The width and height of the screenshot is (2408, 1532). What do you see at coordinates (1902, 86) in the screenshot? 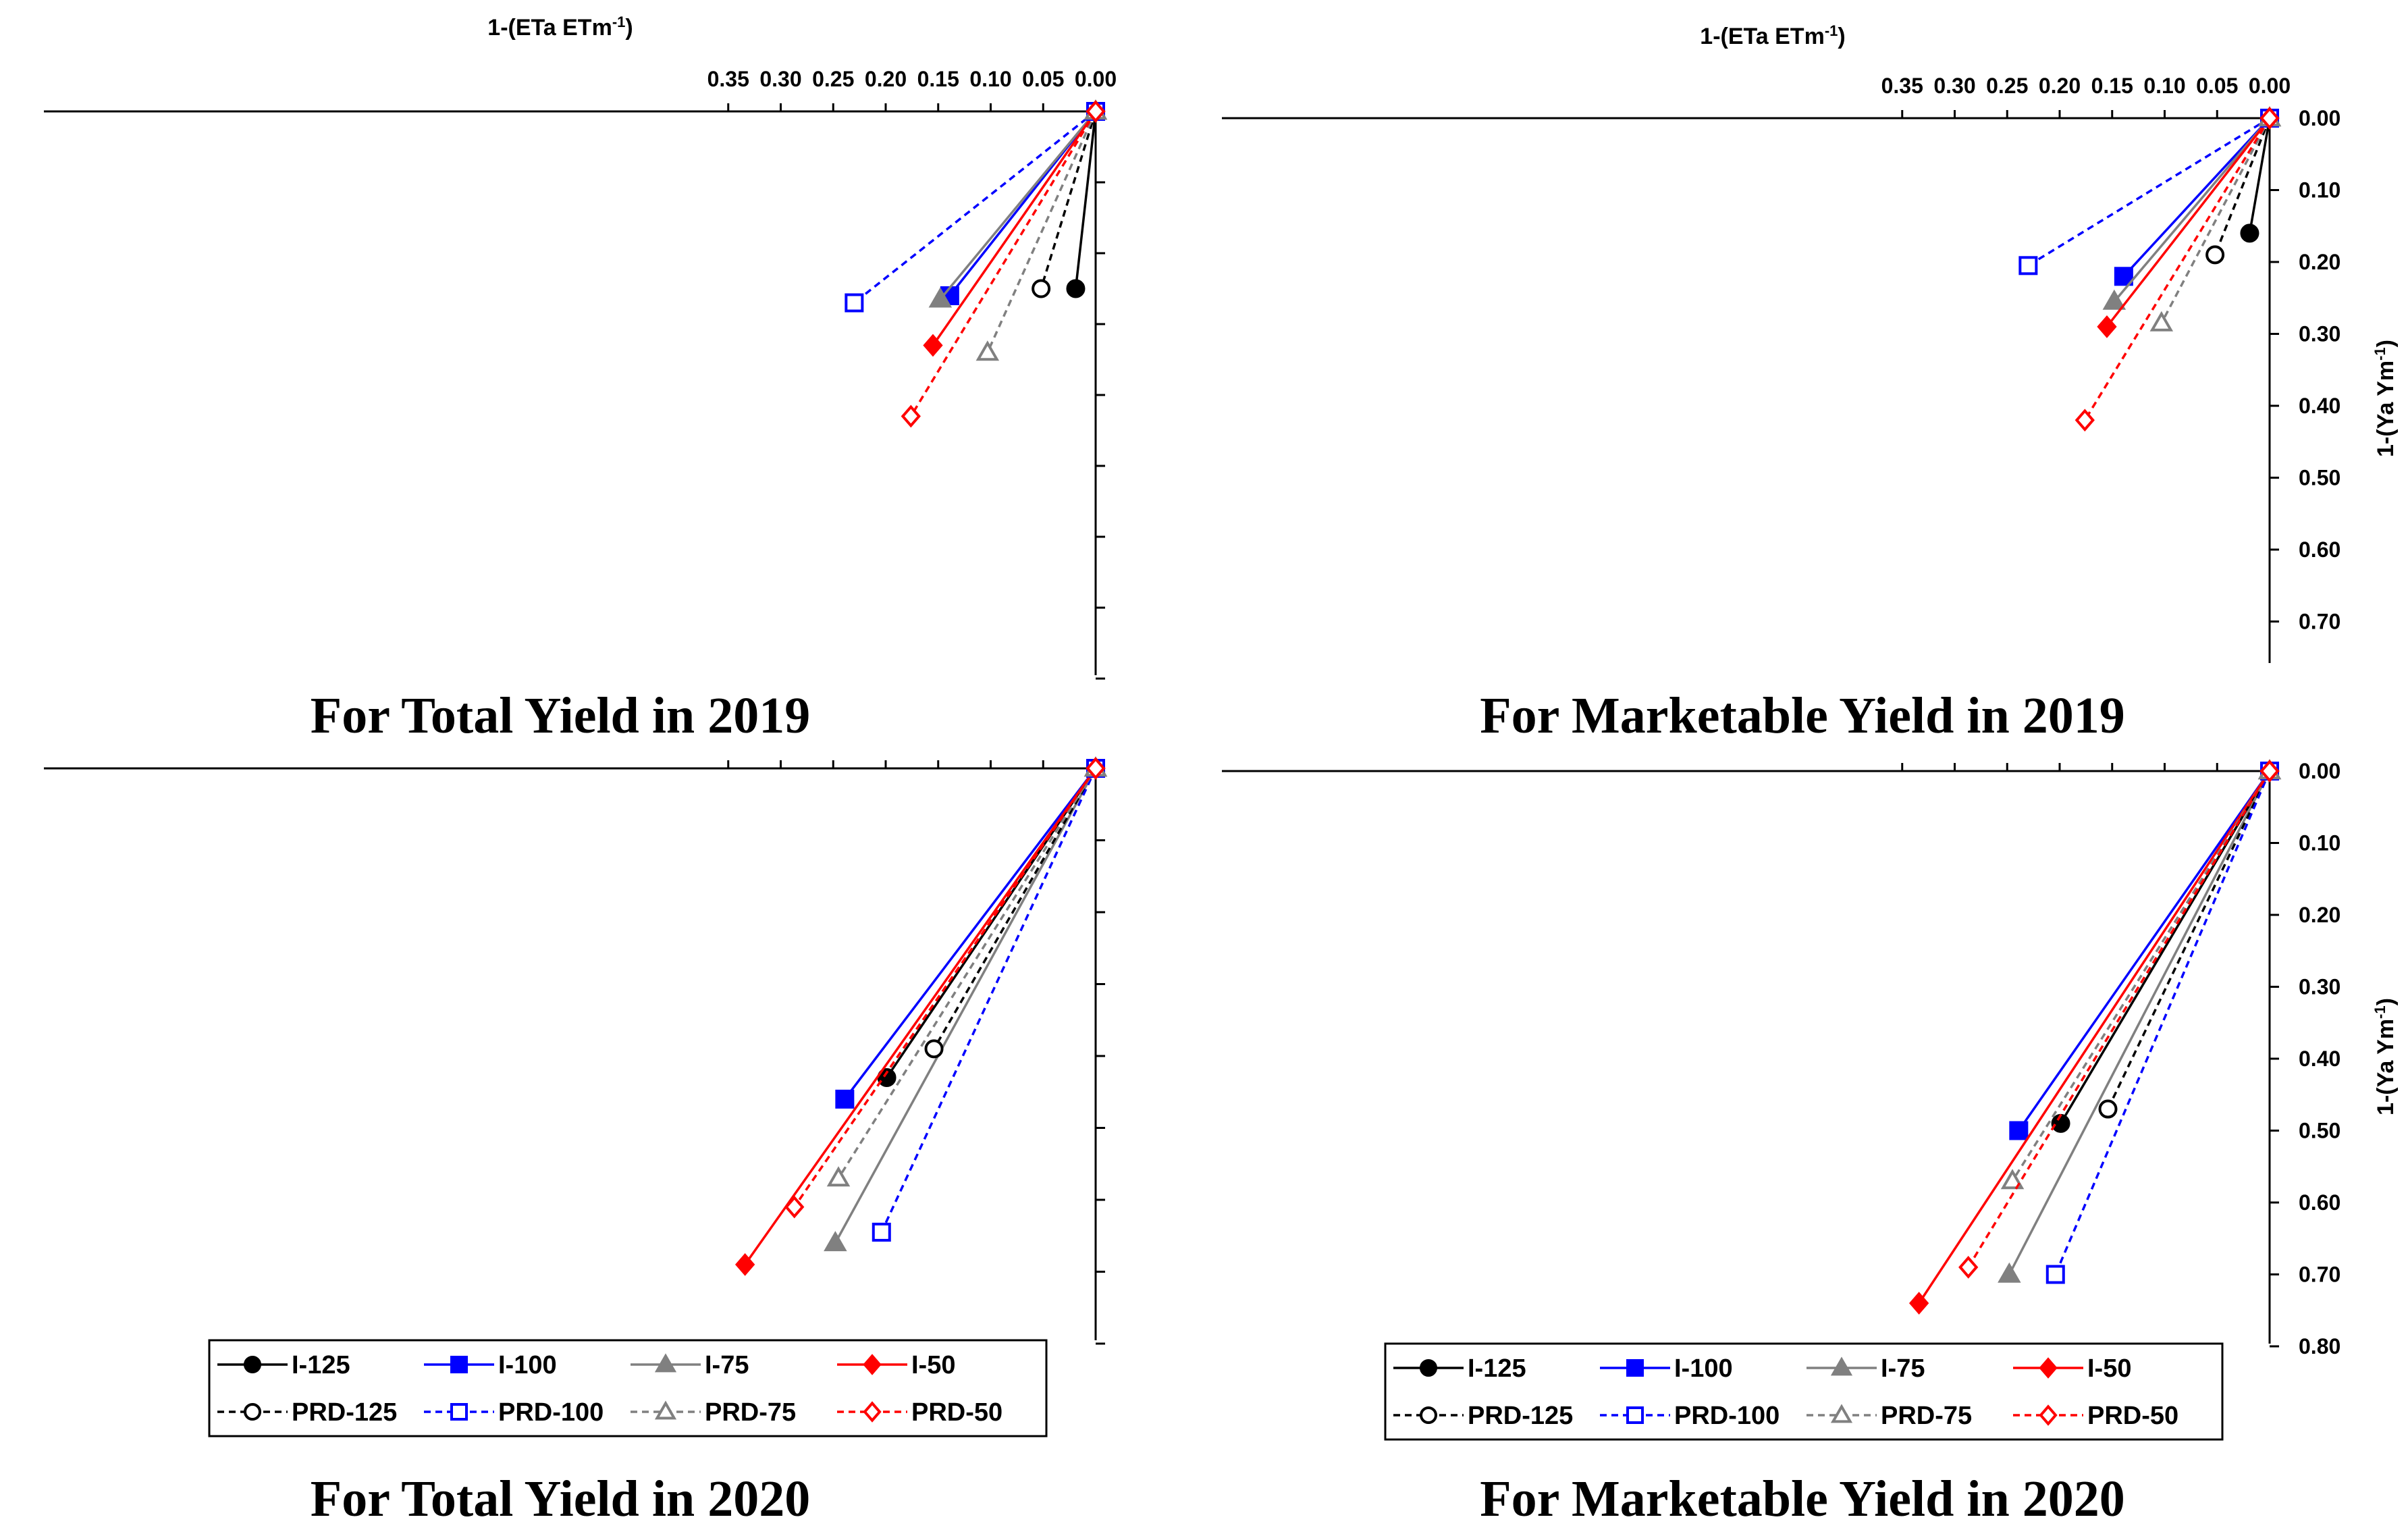
I see `x-tick-label: 0.35` at bounding box center [1902, 86].